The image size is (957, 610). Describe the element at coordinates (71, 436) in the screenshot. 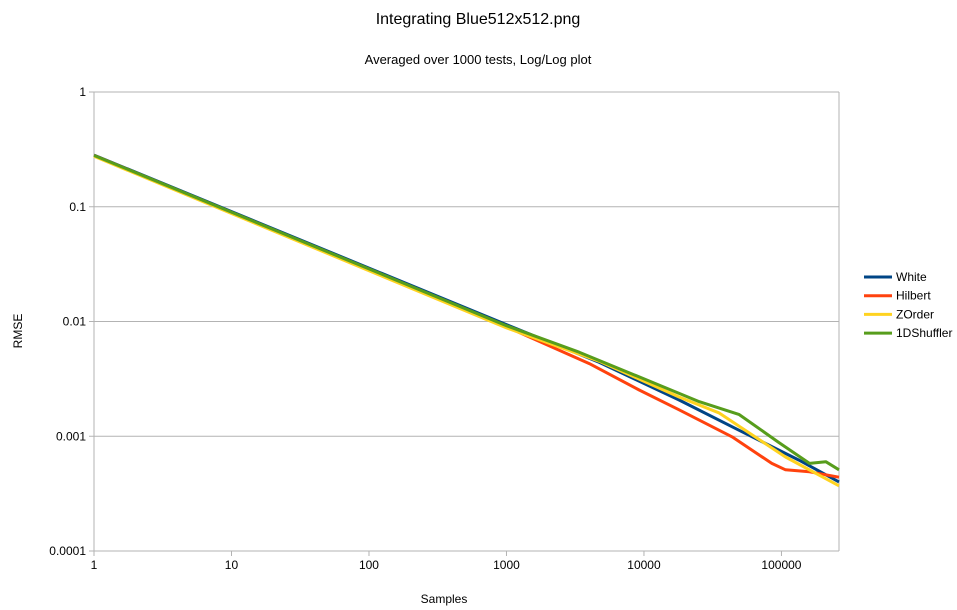

I see `y-tick-label: 0.001` at that location.